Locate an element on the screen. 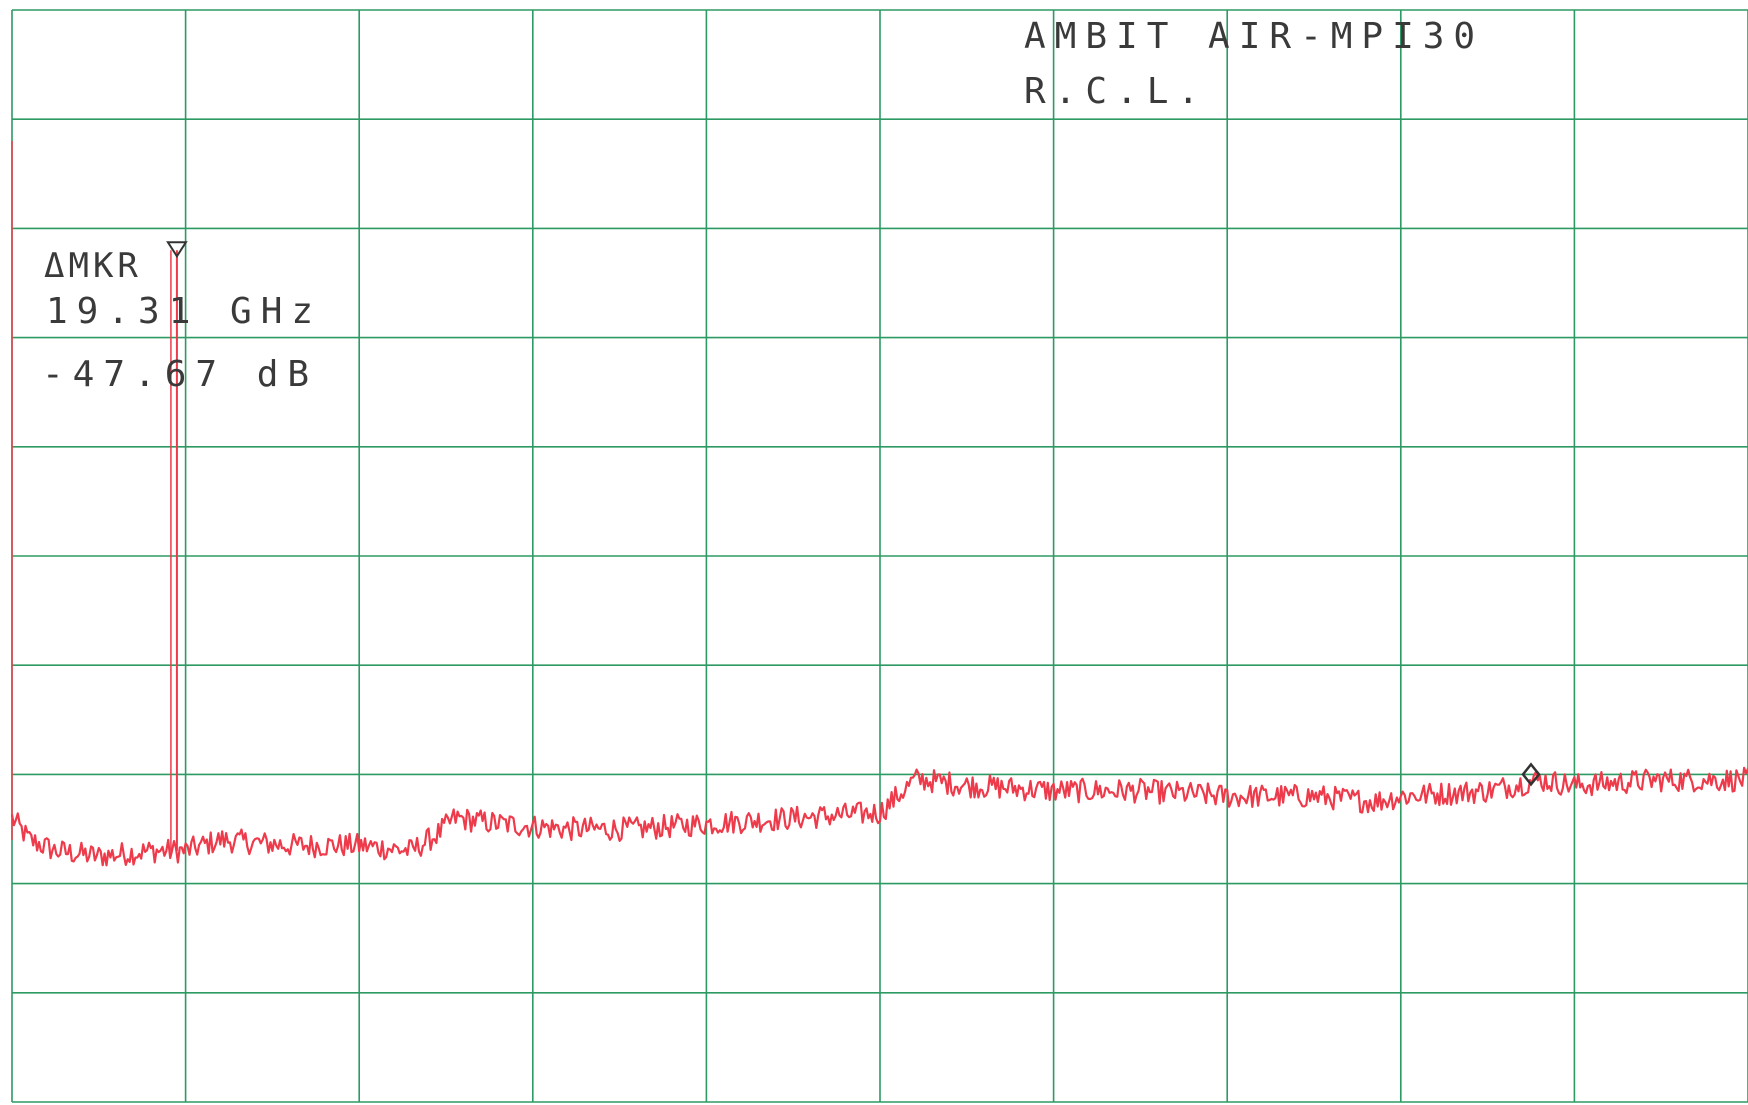 This screenshot has width=1748, height=1105. reference-marker-triangle-icon is located at coordinates (177, 250).